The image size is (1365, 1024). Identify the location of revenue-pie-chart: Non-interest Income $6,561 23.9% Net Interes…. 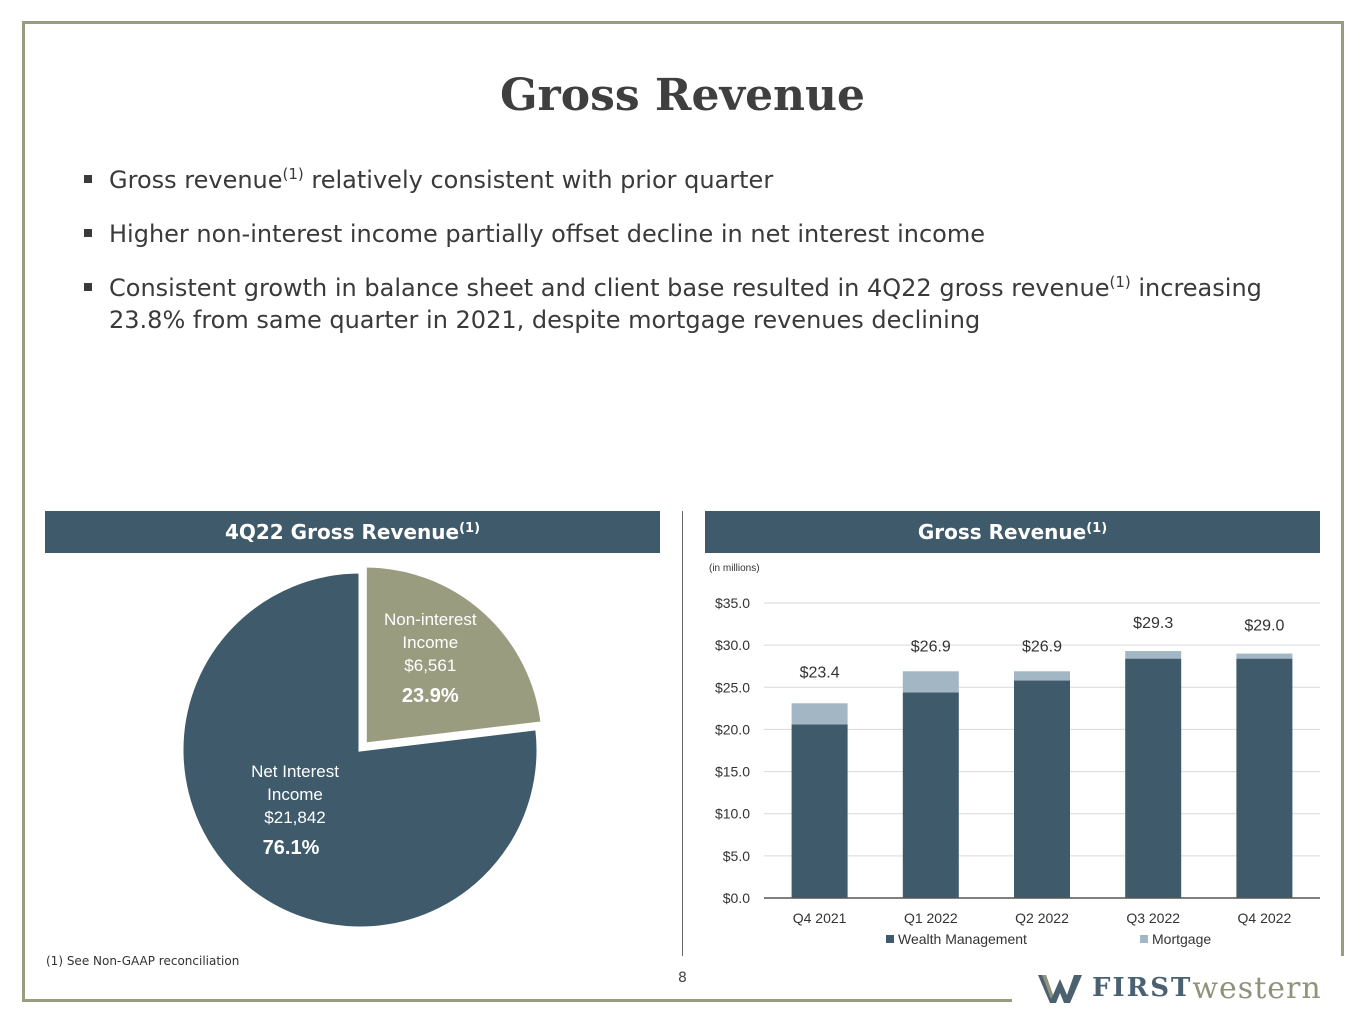
(362, 747).